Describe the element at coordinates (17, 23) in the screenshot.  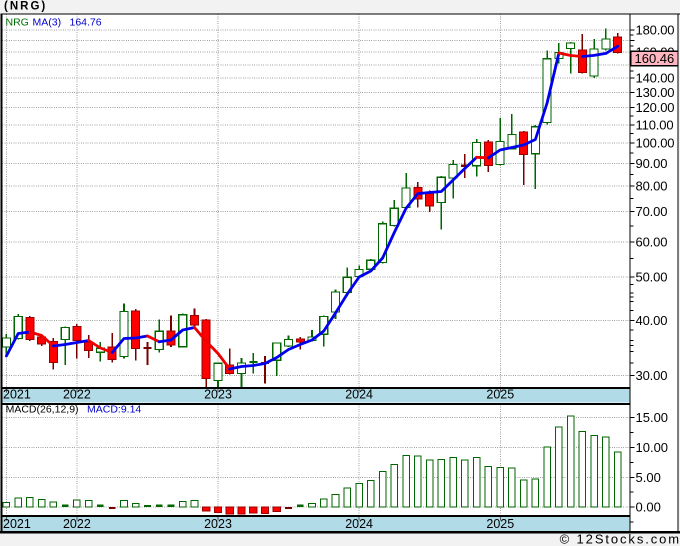
I see `svg-text: NRG` at that location.